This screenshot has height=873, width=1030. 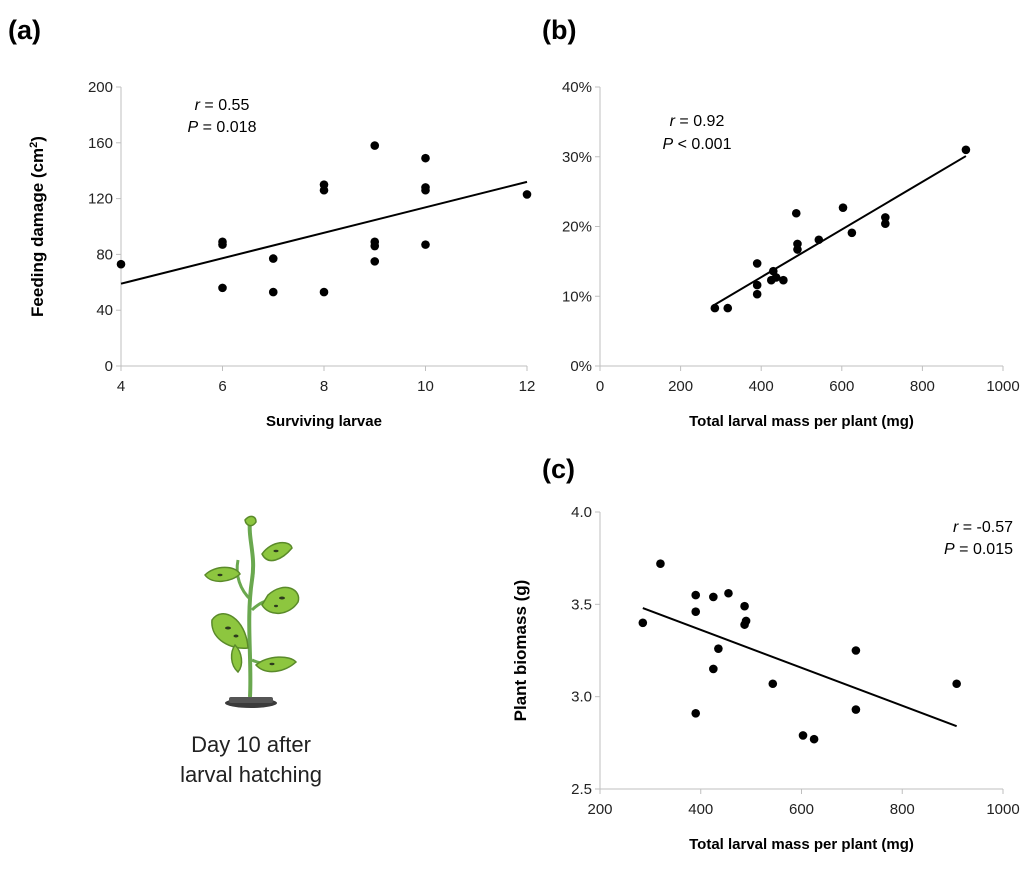 What do you see at coordinates (104, 254) in the screenshot?
I see `y-tick-label: 80` at bounding box center [104, 254].